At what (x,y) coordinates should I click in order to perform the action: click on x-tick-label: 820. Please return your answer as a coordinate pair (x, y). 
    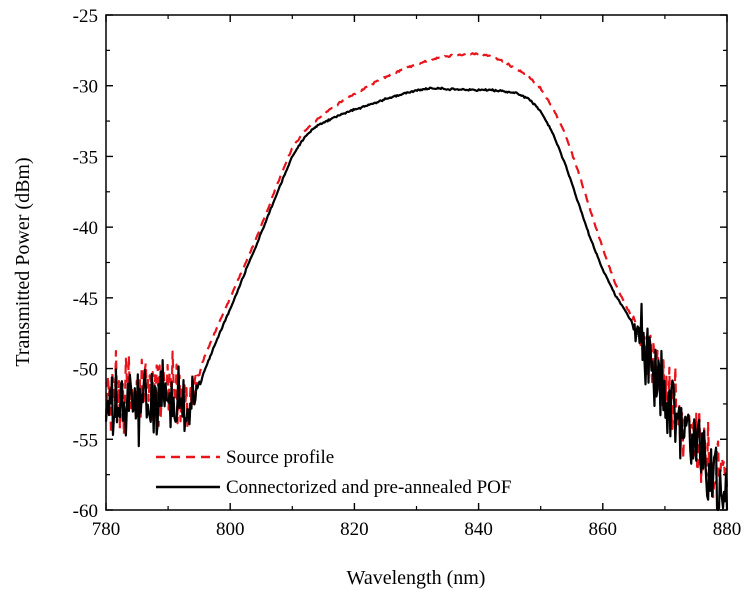
    Looking at the image, I should click on (354, 529).